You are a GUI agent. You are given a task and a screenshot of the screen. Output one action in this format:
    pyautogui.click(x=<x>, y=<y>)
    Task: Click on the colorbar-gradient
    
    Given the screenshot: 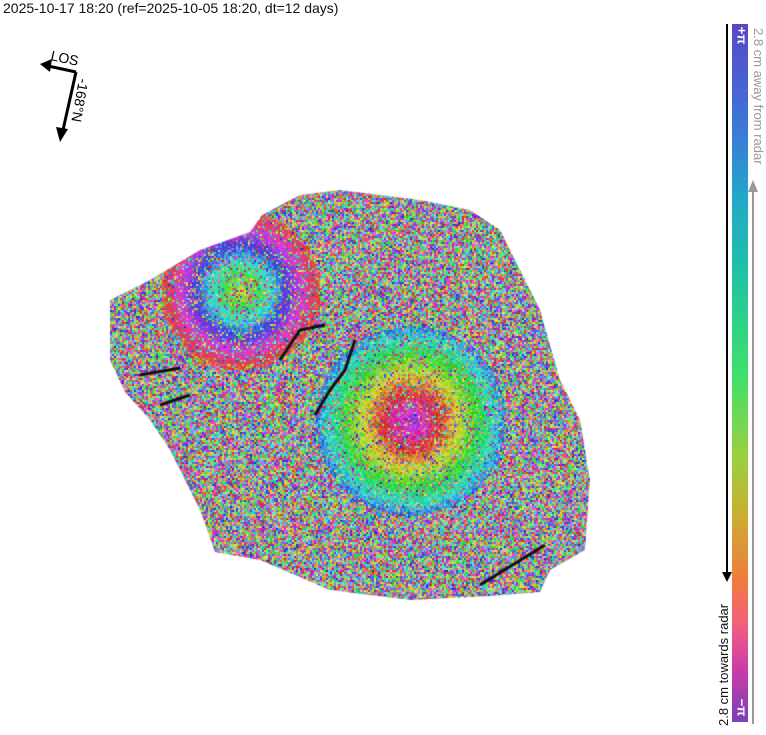 What is the action you would take?
    pyautogui.click(x=740, y=373)
    